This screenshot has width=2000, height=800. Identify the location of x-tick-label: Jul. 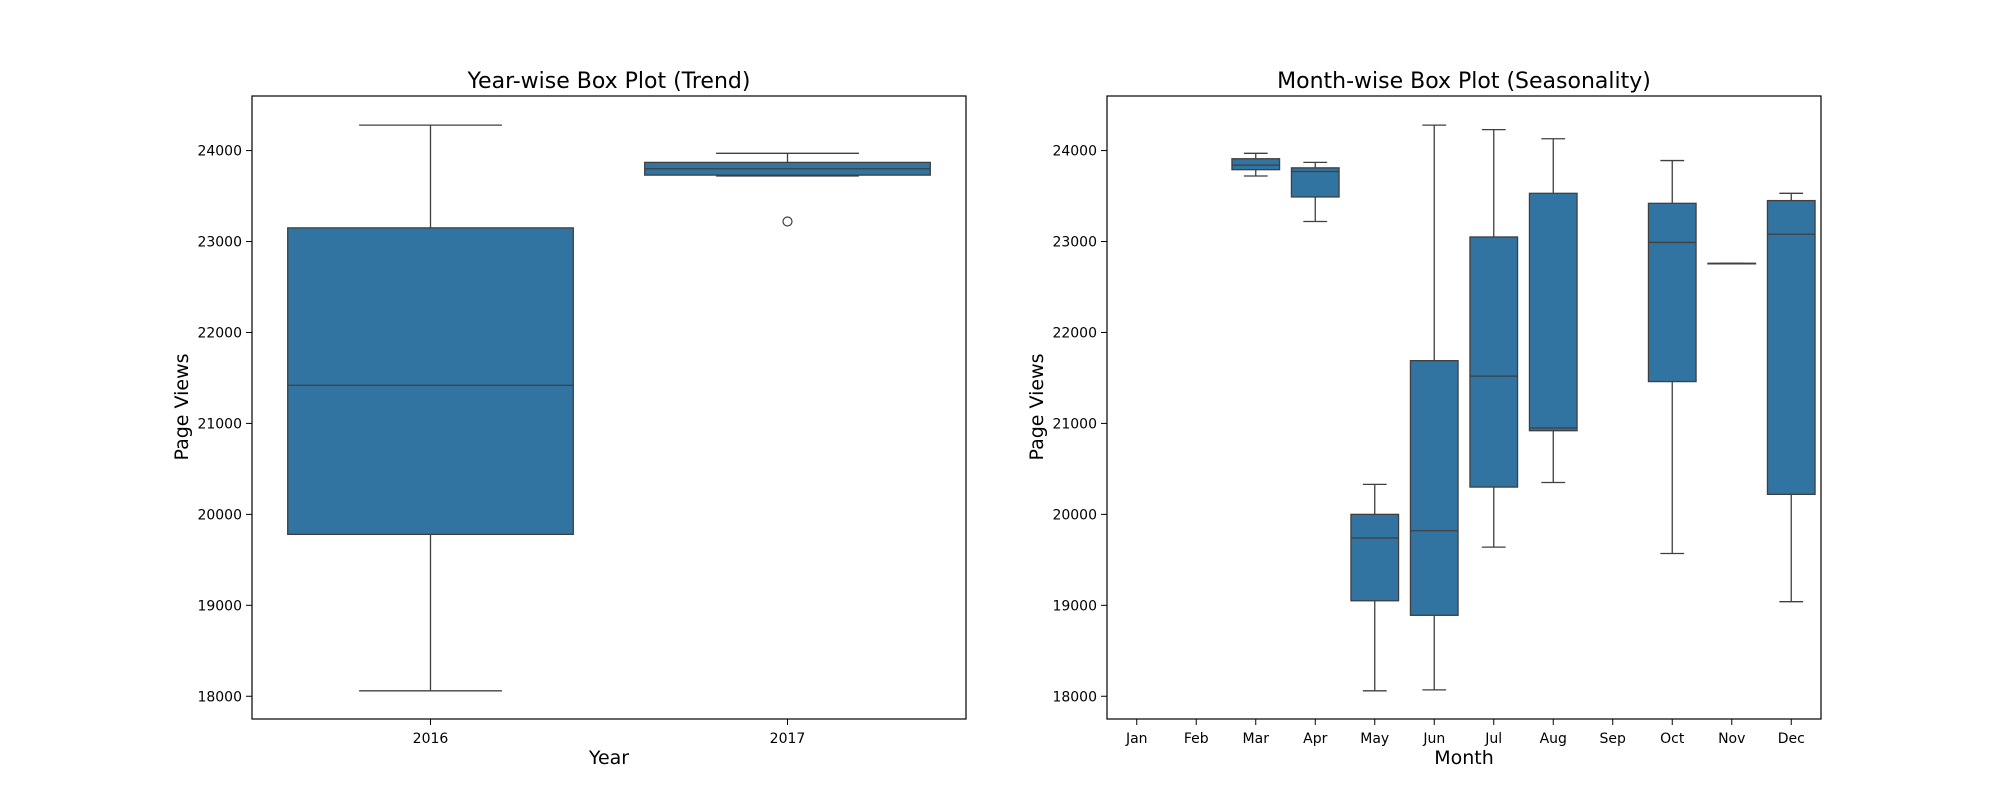
(1493, 739).